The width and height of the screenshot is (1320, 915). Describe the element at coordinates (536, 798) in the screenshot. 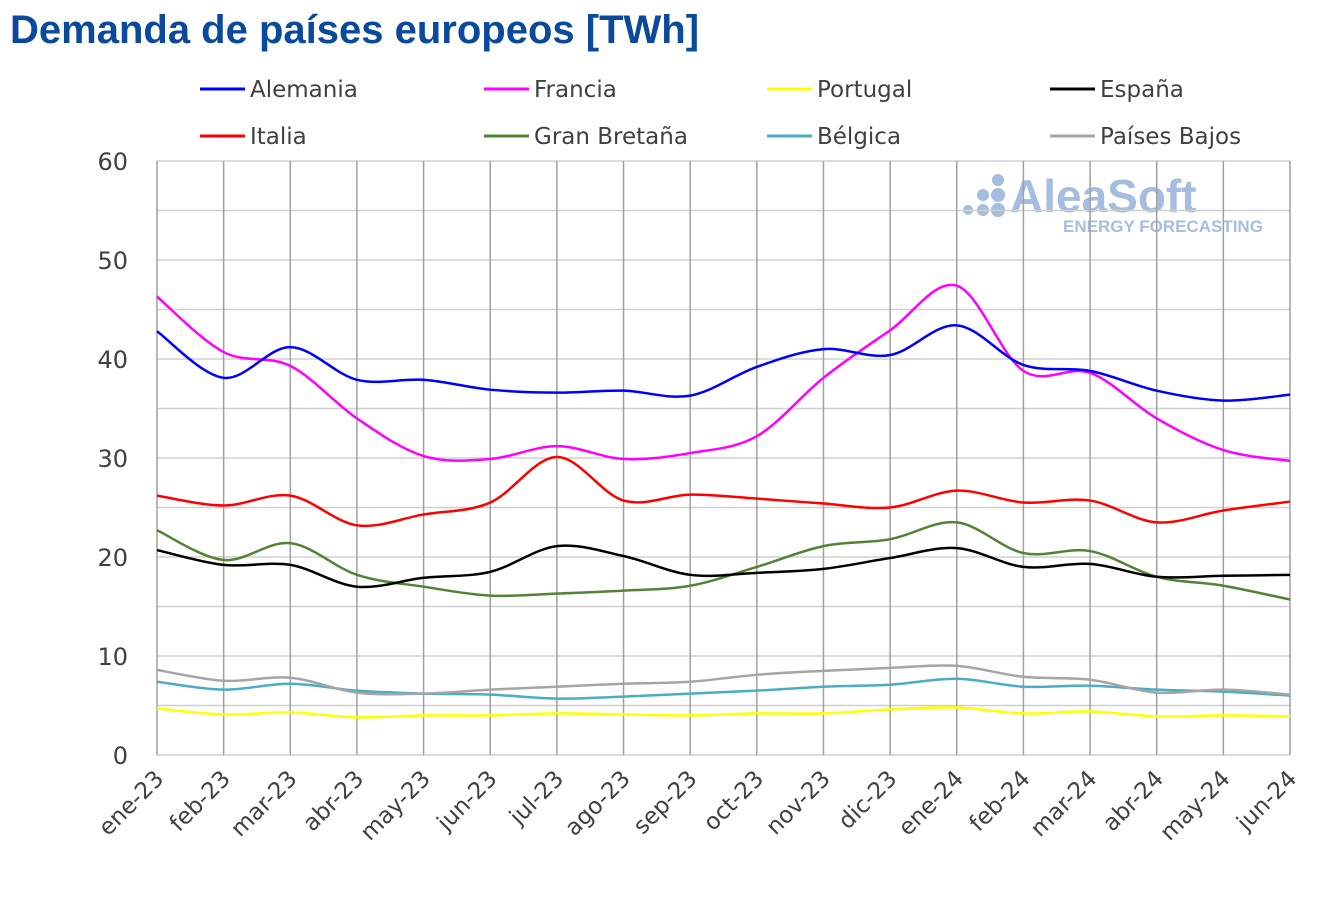

I see `x-tick-label: jul-23` at that location.